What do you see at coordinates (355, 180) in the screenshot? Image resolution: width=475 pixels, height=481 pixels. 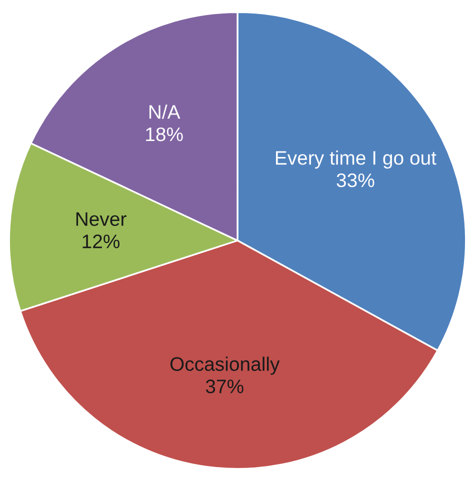 I see `data-label: 33%` at bounding box center [355, 180].